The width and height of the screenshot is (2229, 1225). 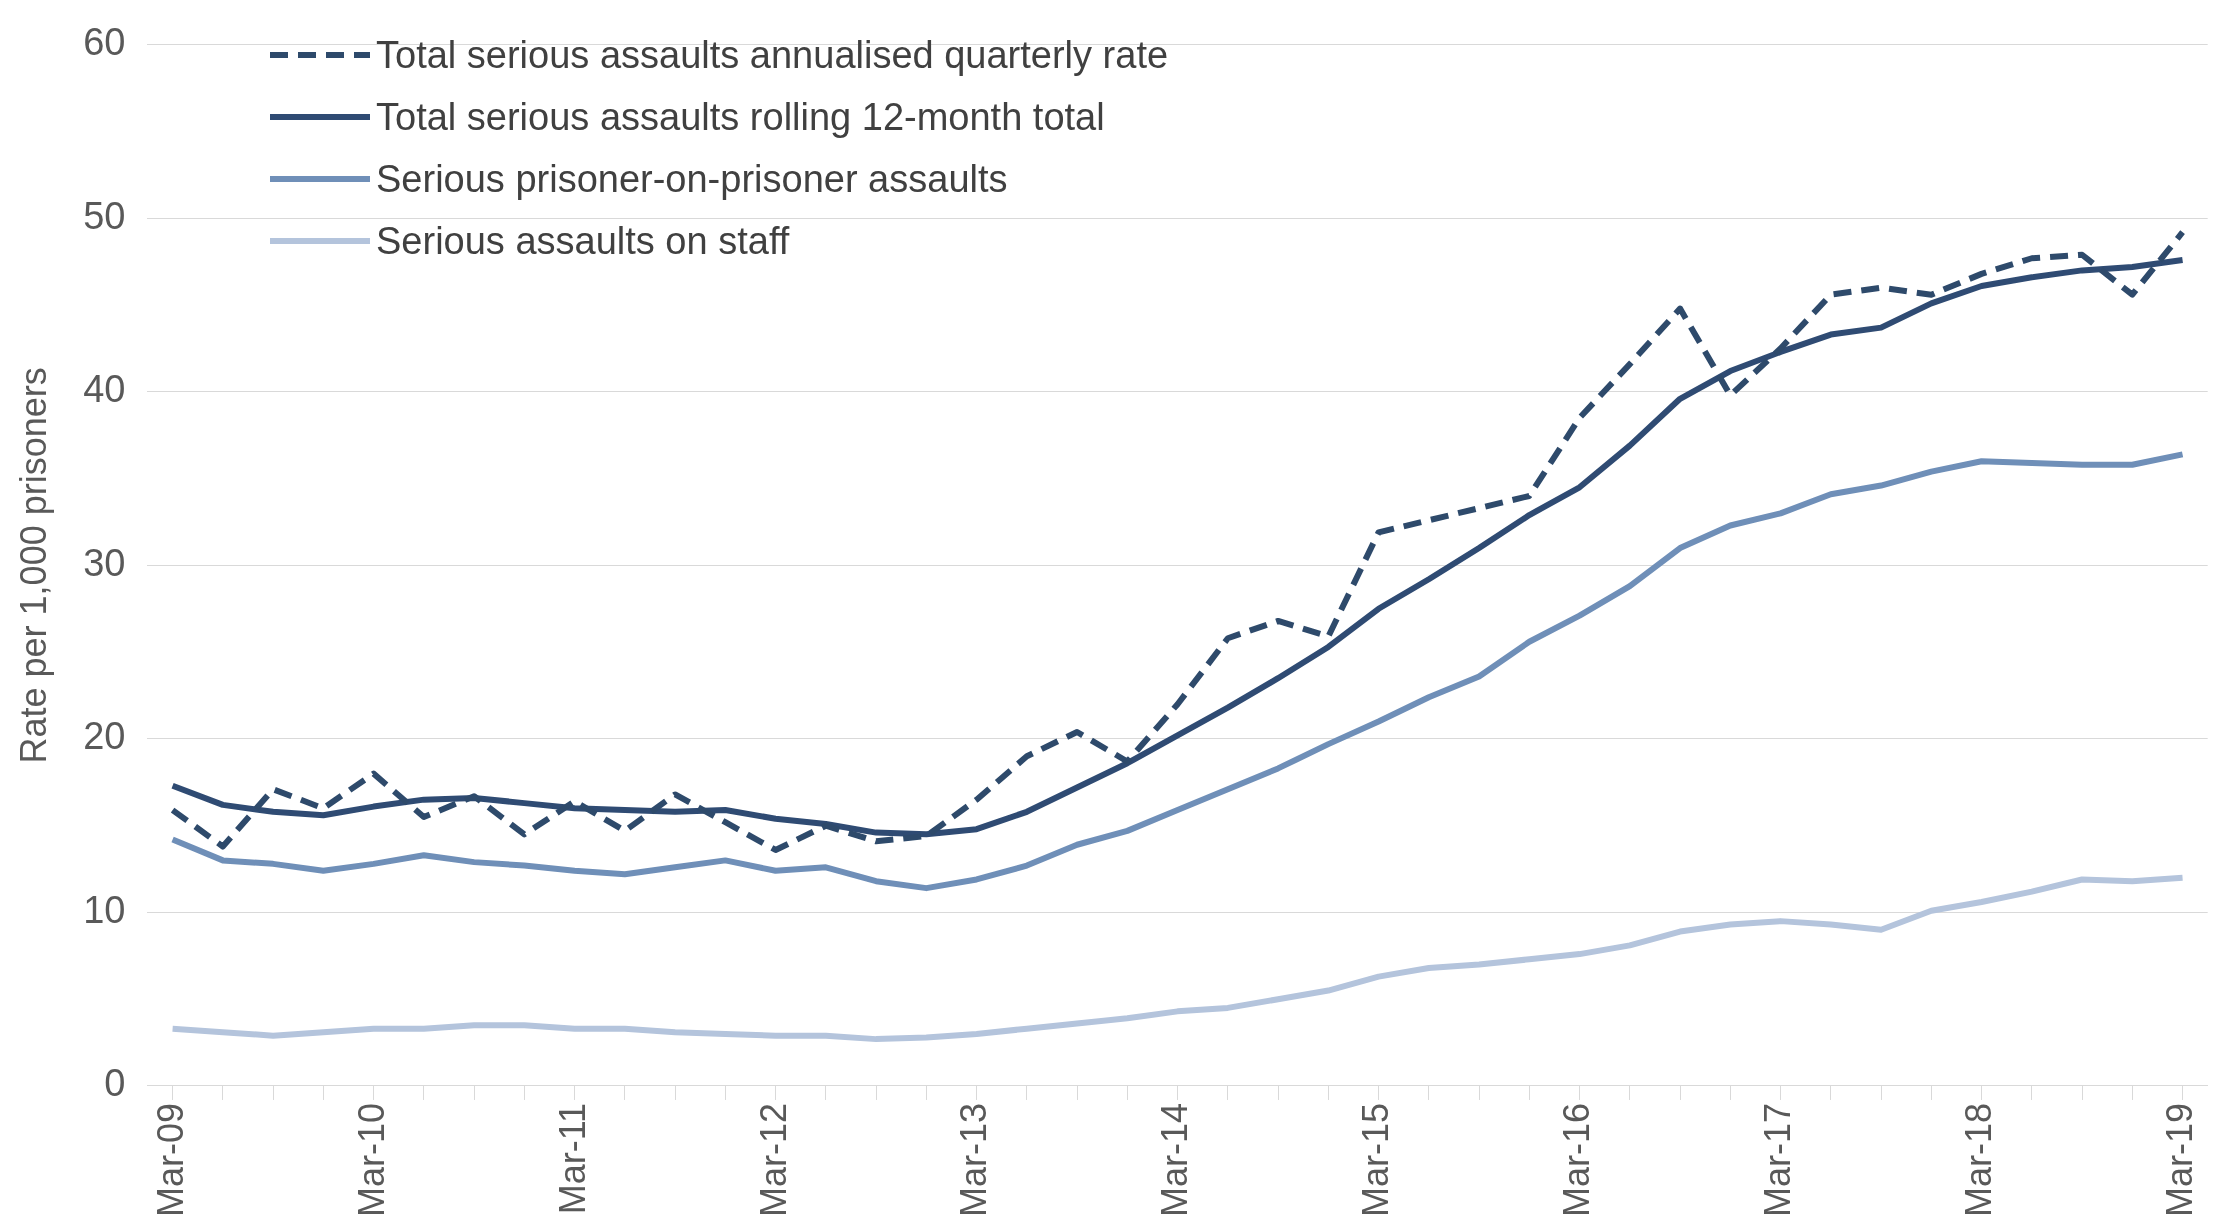 I want to click on x-tick-label: Mar-12, so click(x=773, y=1159).